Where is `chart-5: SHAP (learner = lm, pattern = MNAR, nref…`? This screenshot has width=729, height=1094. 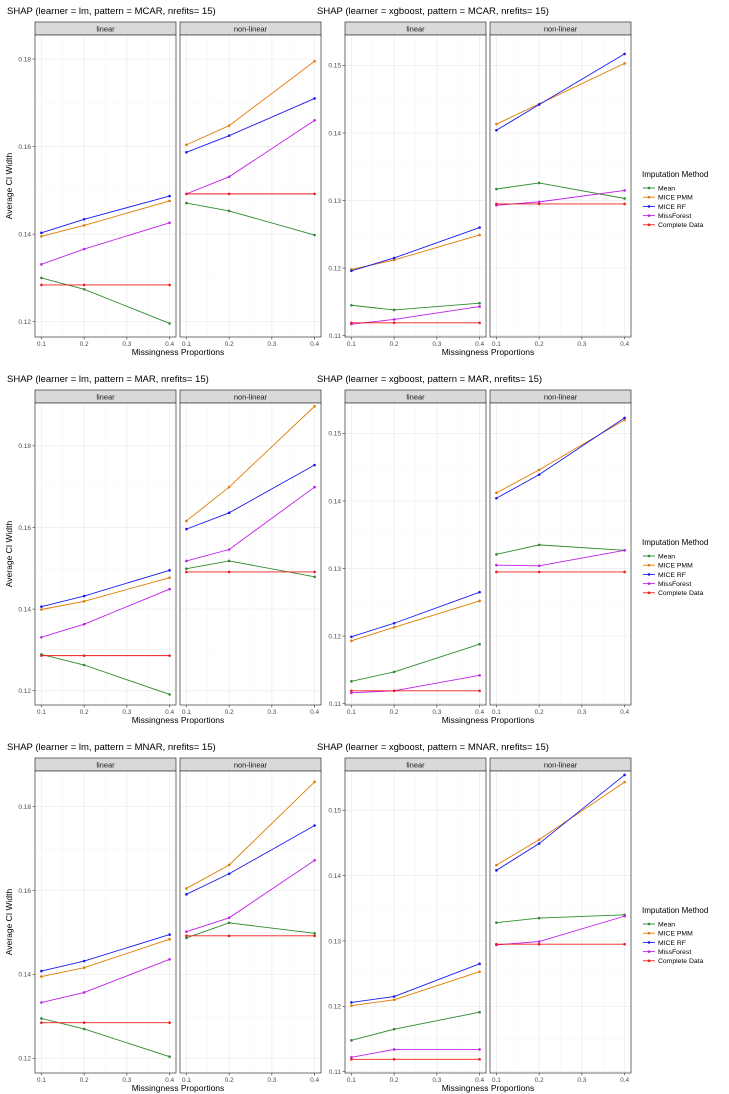 chart-5: SHAP (learner = lm, pattern = MNAR, nref… is located at coordinates (163, 917).